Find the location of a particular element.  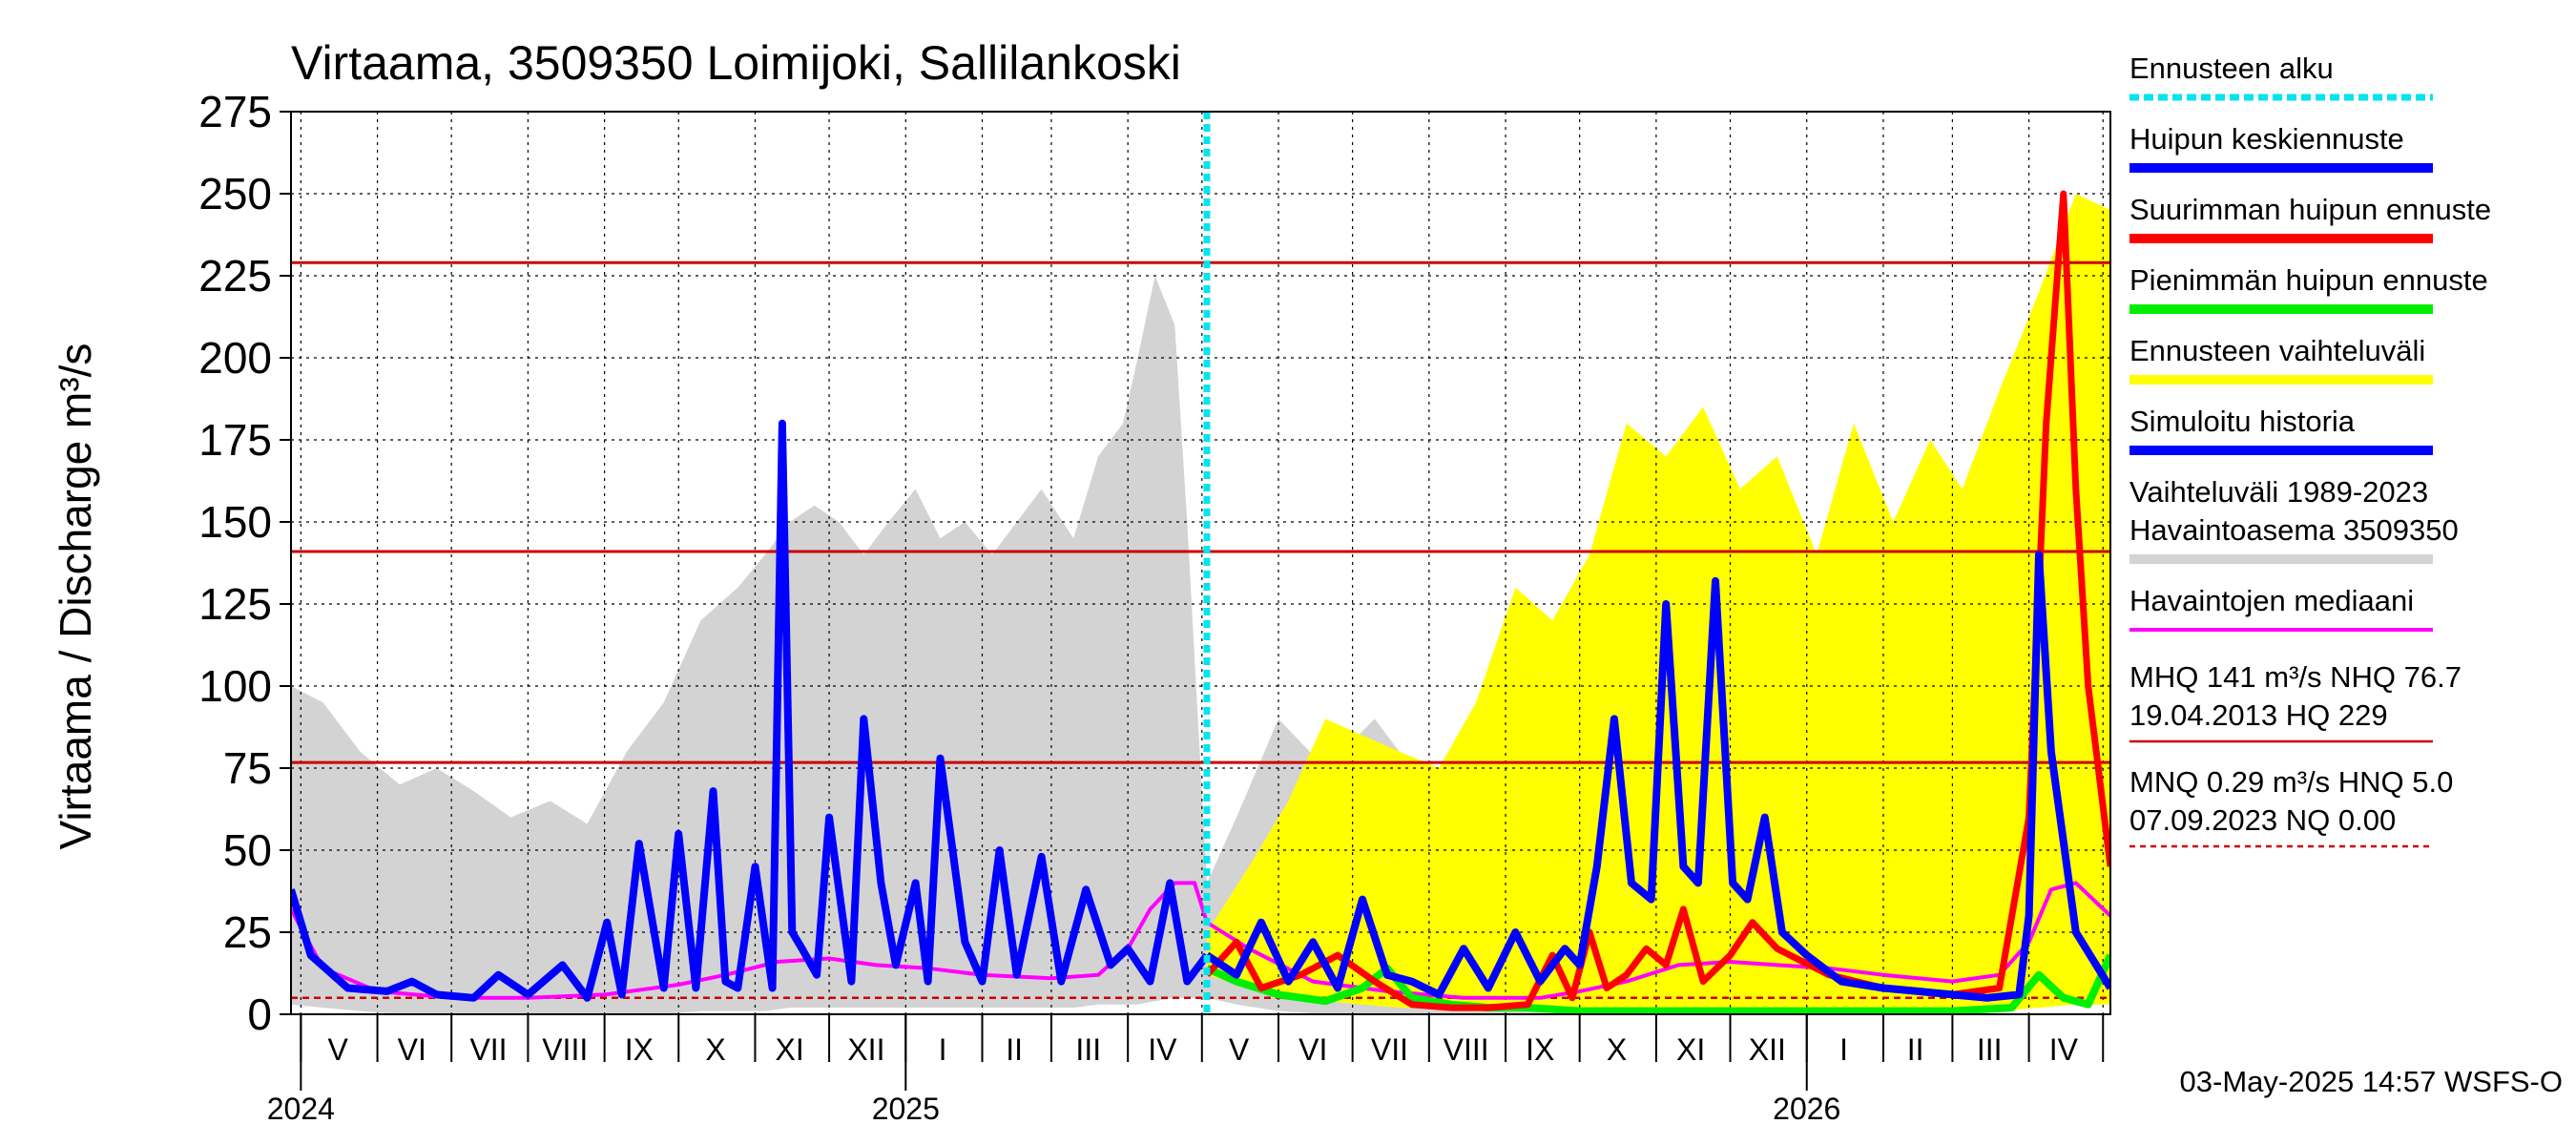

legend-stat-line1: MHQ 141 m³/s NHQ 76.7 is located at coordinates (2295, 677).